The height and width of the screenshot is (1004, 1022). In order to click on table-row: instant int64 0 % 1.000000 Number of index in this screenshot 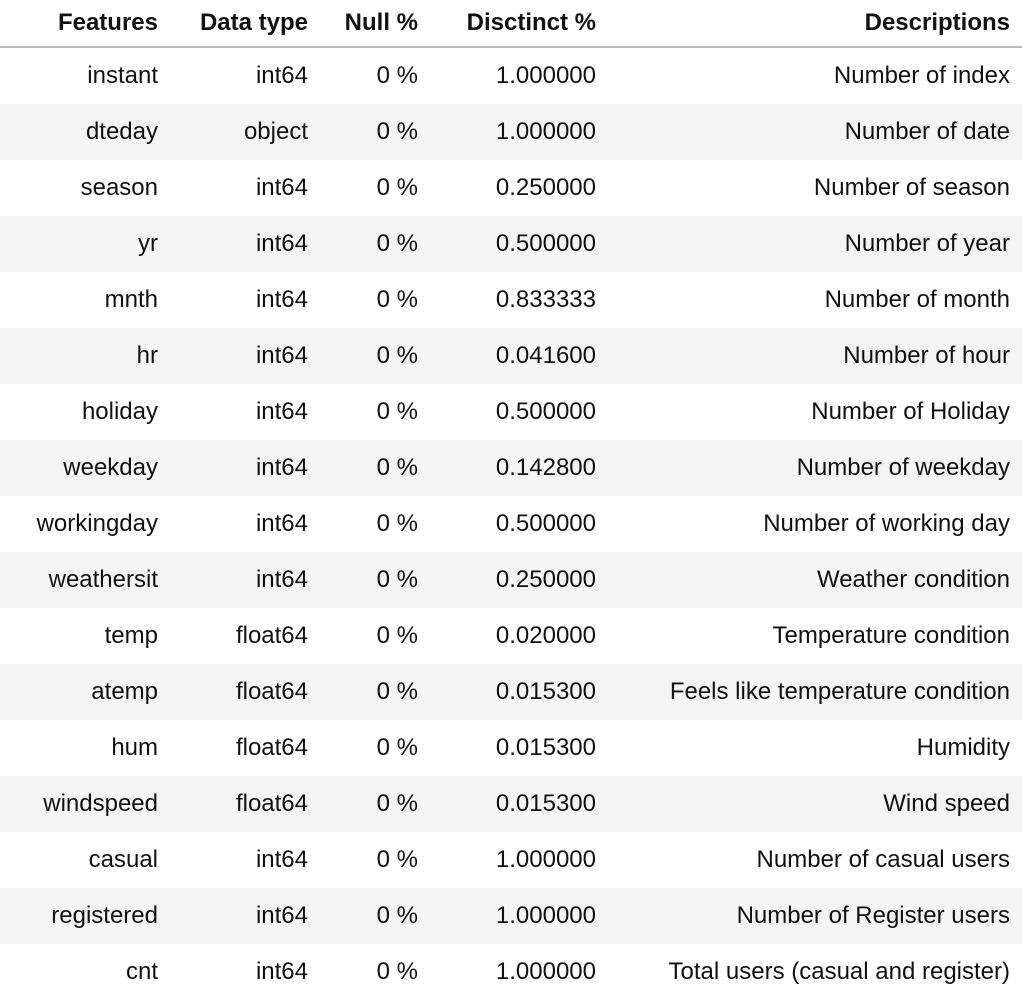, I will do `click(511, 75)`.